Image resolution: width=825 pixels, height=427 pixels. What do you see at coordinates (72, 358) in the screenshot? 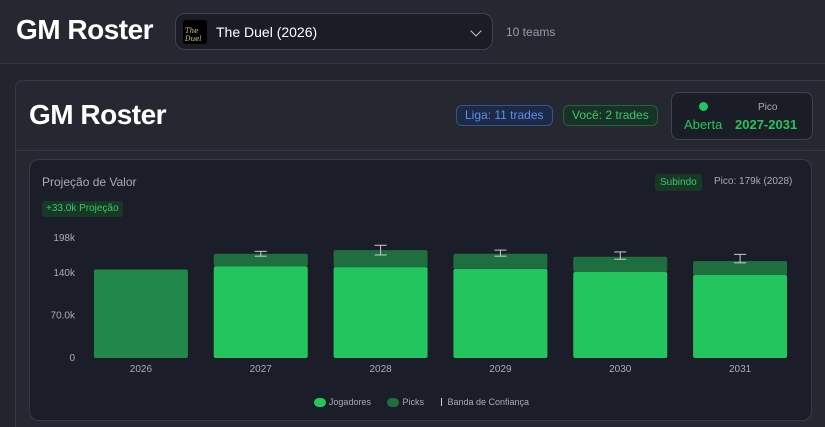
I see `y-tick-label: 0` at bounding box center [72, 358].